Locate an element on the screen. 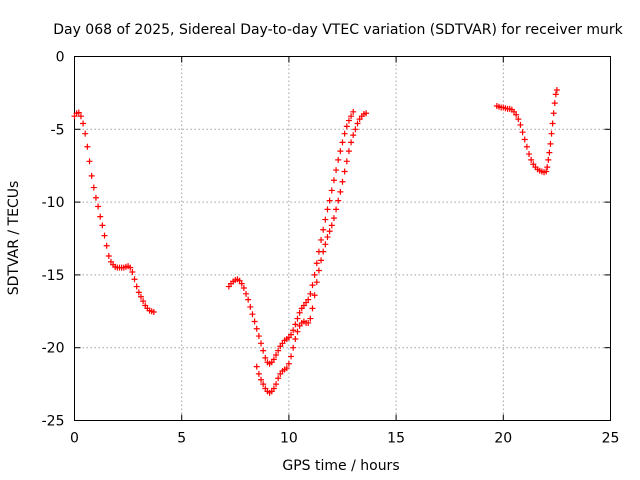 The image size is (640, 480). y-axis-label: SDTVAR / TECUs is located at coordinates (14, 238).